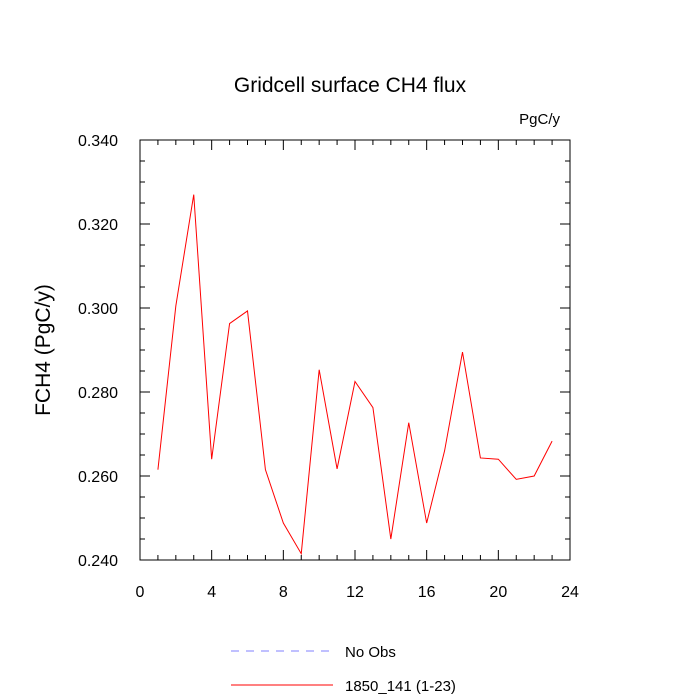  What do you see at coordinates (350, 85) in the screenshot?
I see `chart-title: Gridcell surface CH4 flux` at bounding box center [350, 85].